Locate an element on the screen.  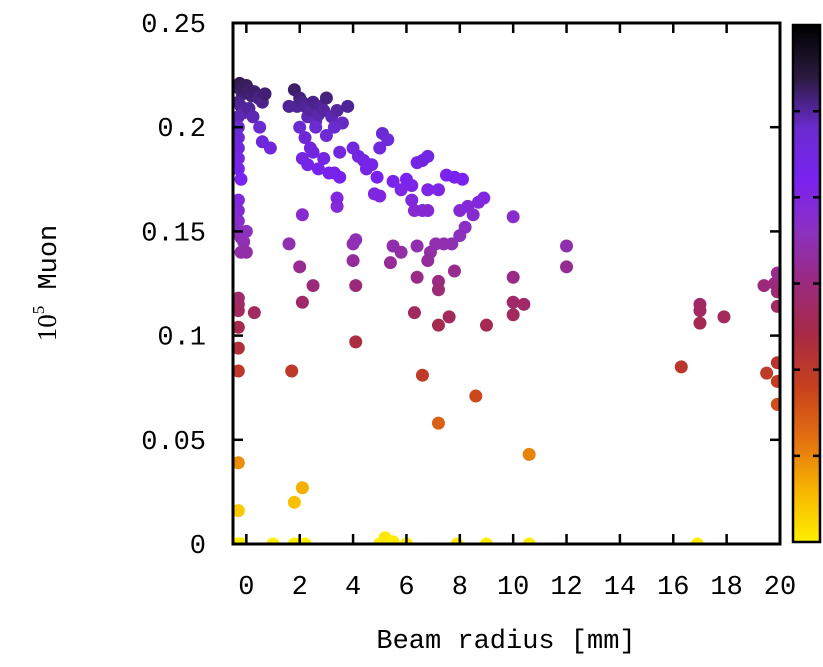
y-tick-label: 0.2 is located at coordinates (181, 130).